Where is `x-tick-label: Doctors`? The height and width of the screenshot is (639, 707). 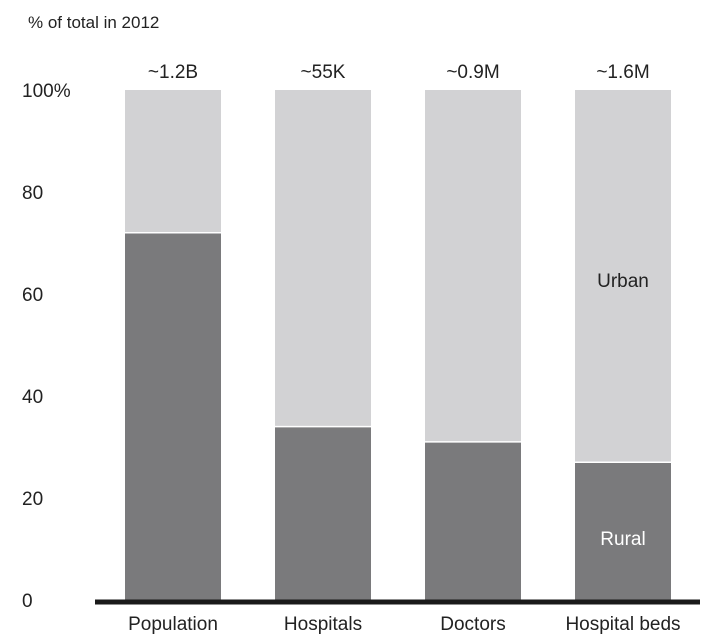
x-tick-label: Doctors is located at coordinates (472, 624).